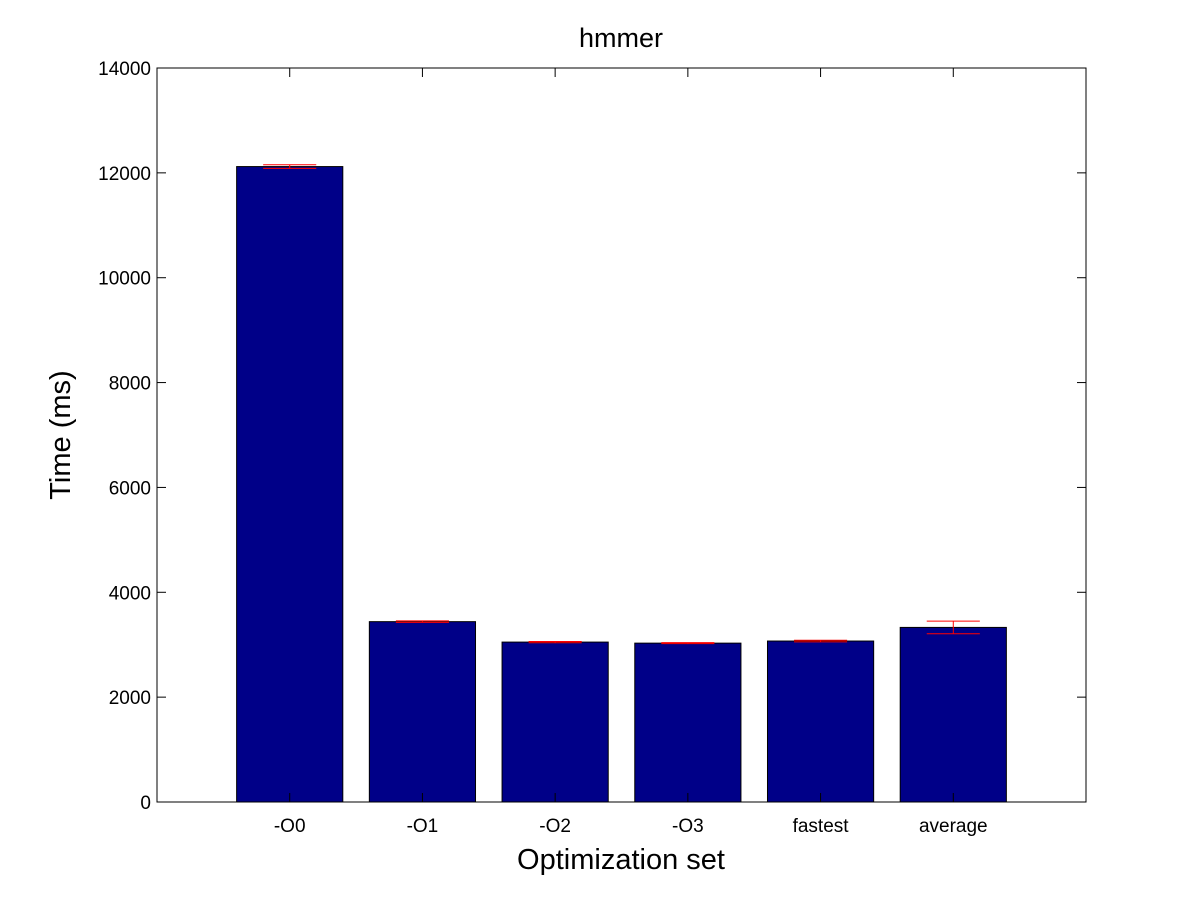  Describe the element at coordinates (130, 593) in the screenshot. I see `y-tick-label: 4000` at that location.